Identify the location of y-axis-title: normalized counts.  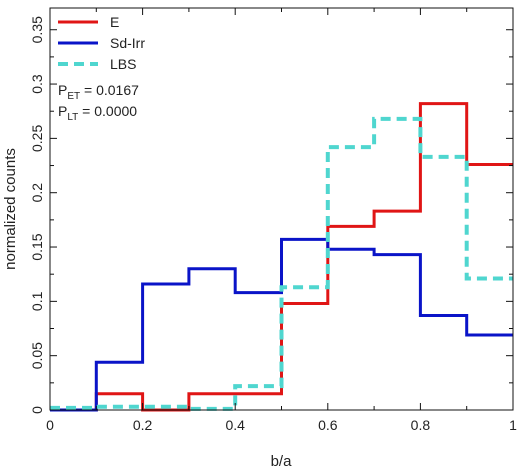
(10, 209).